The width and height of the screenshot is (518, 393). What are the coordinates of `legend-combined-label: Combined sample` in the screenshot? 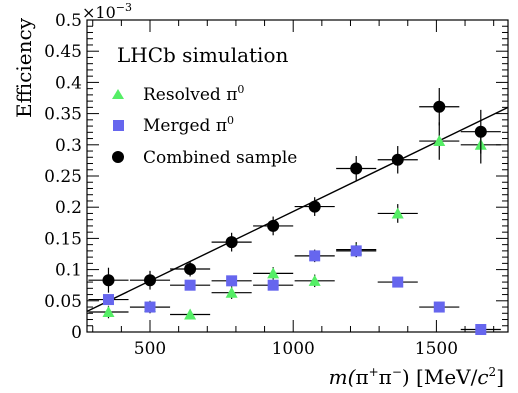 It's located at (220, 158).